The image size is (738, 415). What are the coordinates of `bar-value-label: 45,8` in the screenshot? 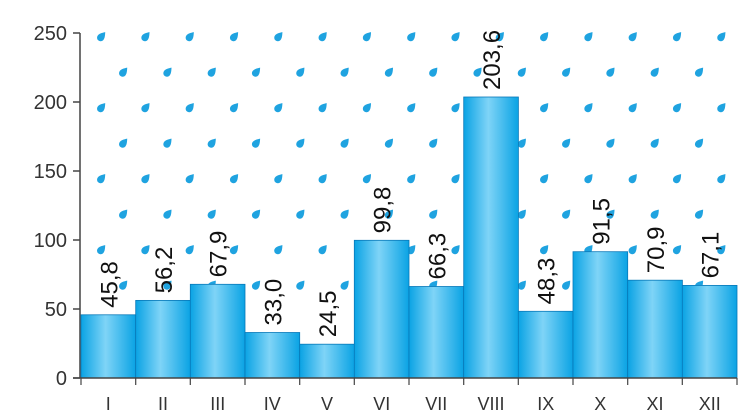 It's located at (109, 284).